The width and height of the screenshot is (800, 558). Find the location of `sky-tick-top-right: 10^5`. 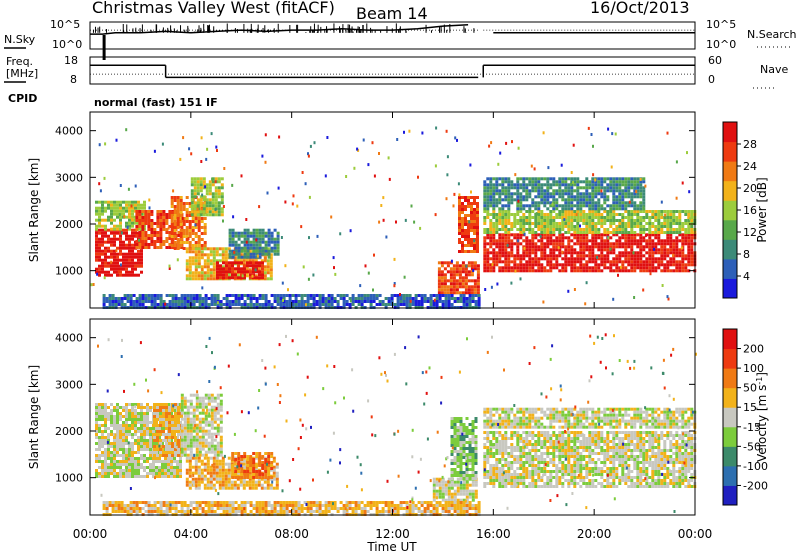

sky-tick-top-right: 10^5 is located at coordinates (721, 24).